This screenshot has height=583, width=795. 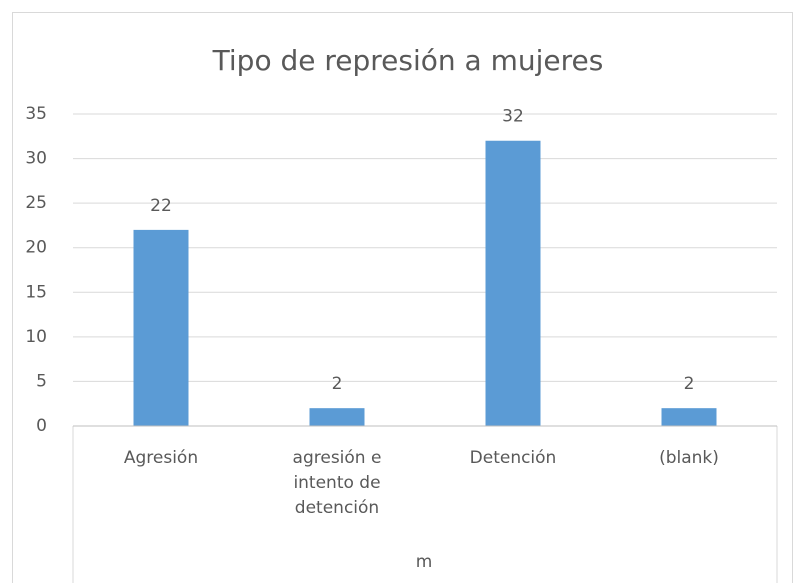 I want to click on chart-title: Tipo de represión a mujeres, so click(x=408, y=60).